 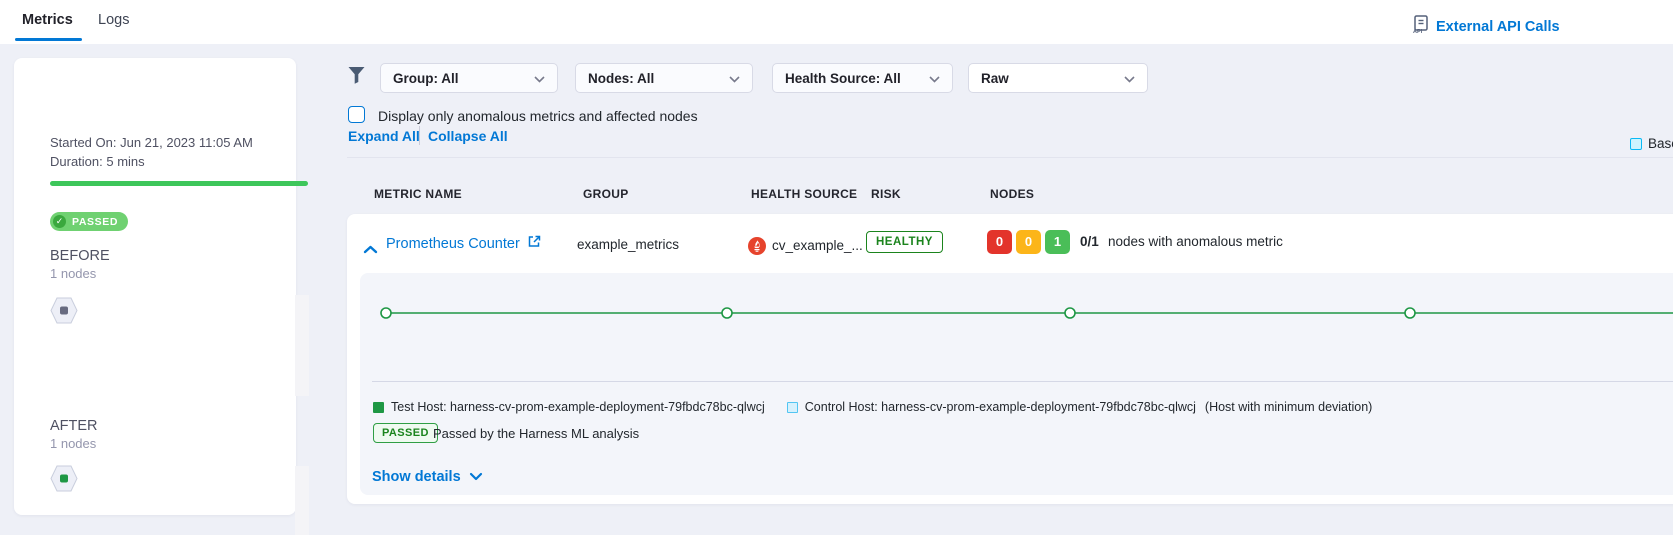 I want to click on baseline-legend: Base, so click(x=1651, y=143).